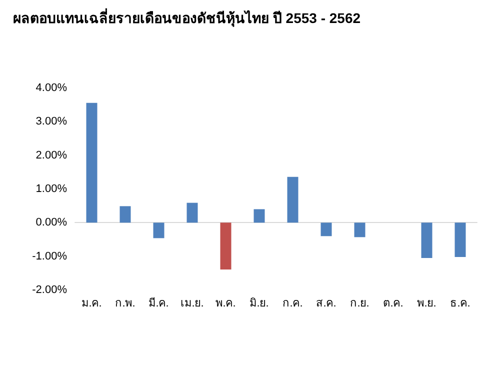 The height and width of the screenshot is (370, 497). I want to click on chart-title: ผลตอบแทนเฉลี่ยรายเดือนของดัชนีหุ้นไทย ปี 2553 - 2562, so click(187, 17).